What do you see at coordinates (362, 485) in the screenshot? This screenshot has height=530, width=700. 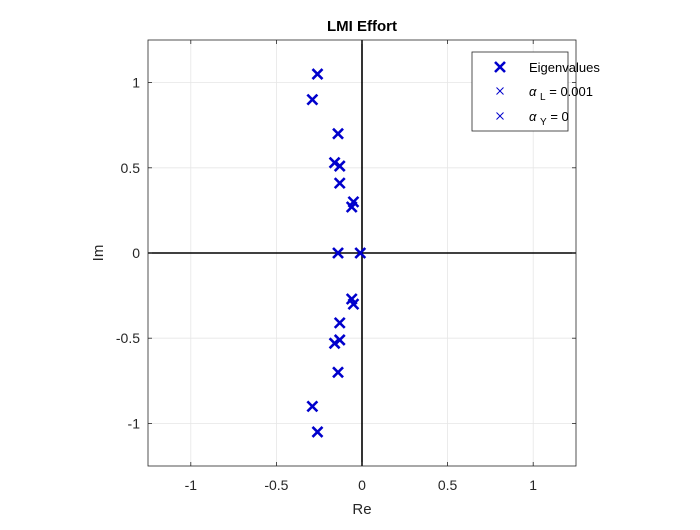 I see `x-tick-label: 0` at bounding box center [362, 485].